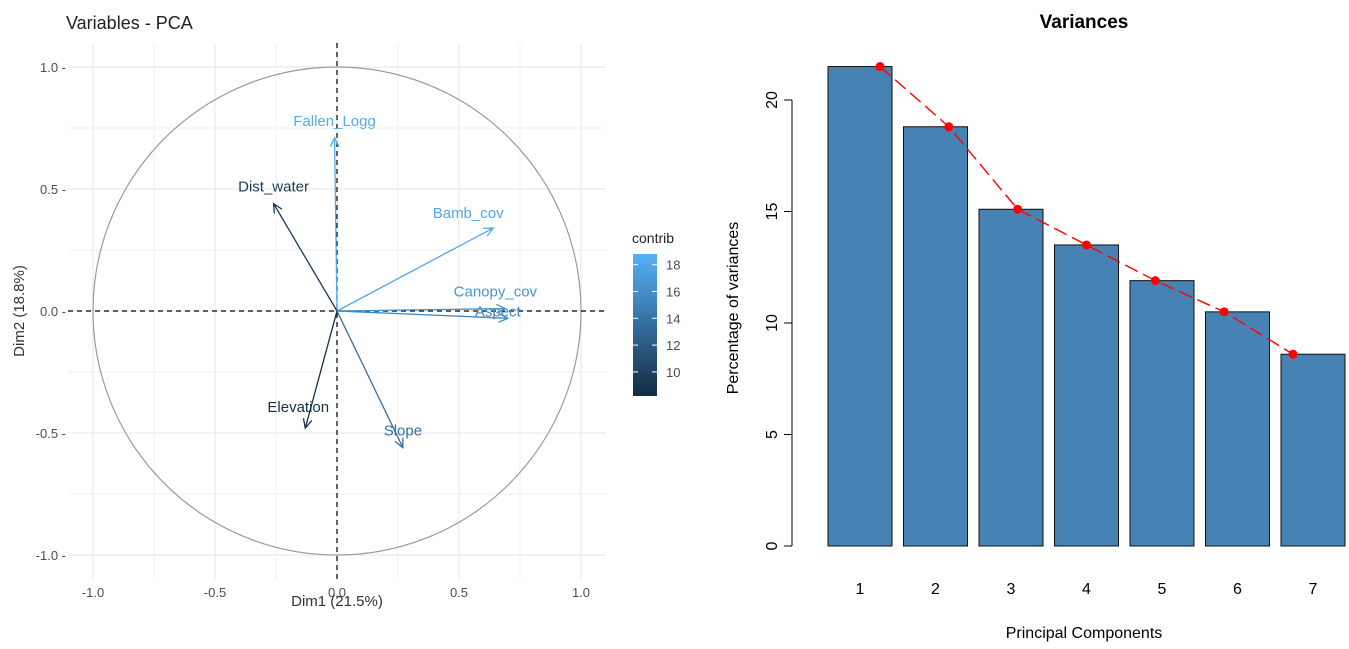 This screenshot has height=649, width=1349. What do you see at coordinates (129, 23) in the screenshot?
I see `pca-title: Variables - PCA` at bounding box center [129, 23].